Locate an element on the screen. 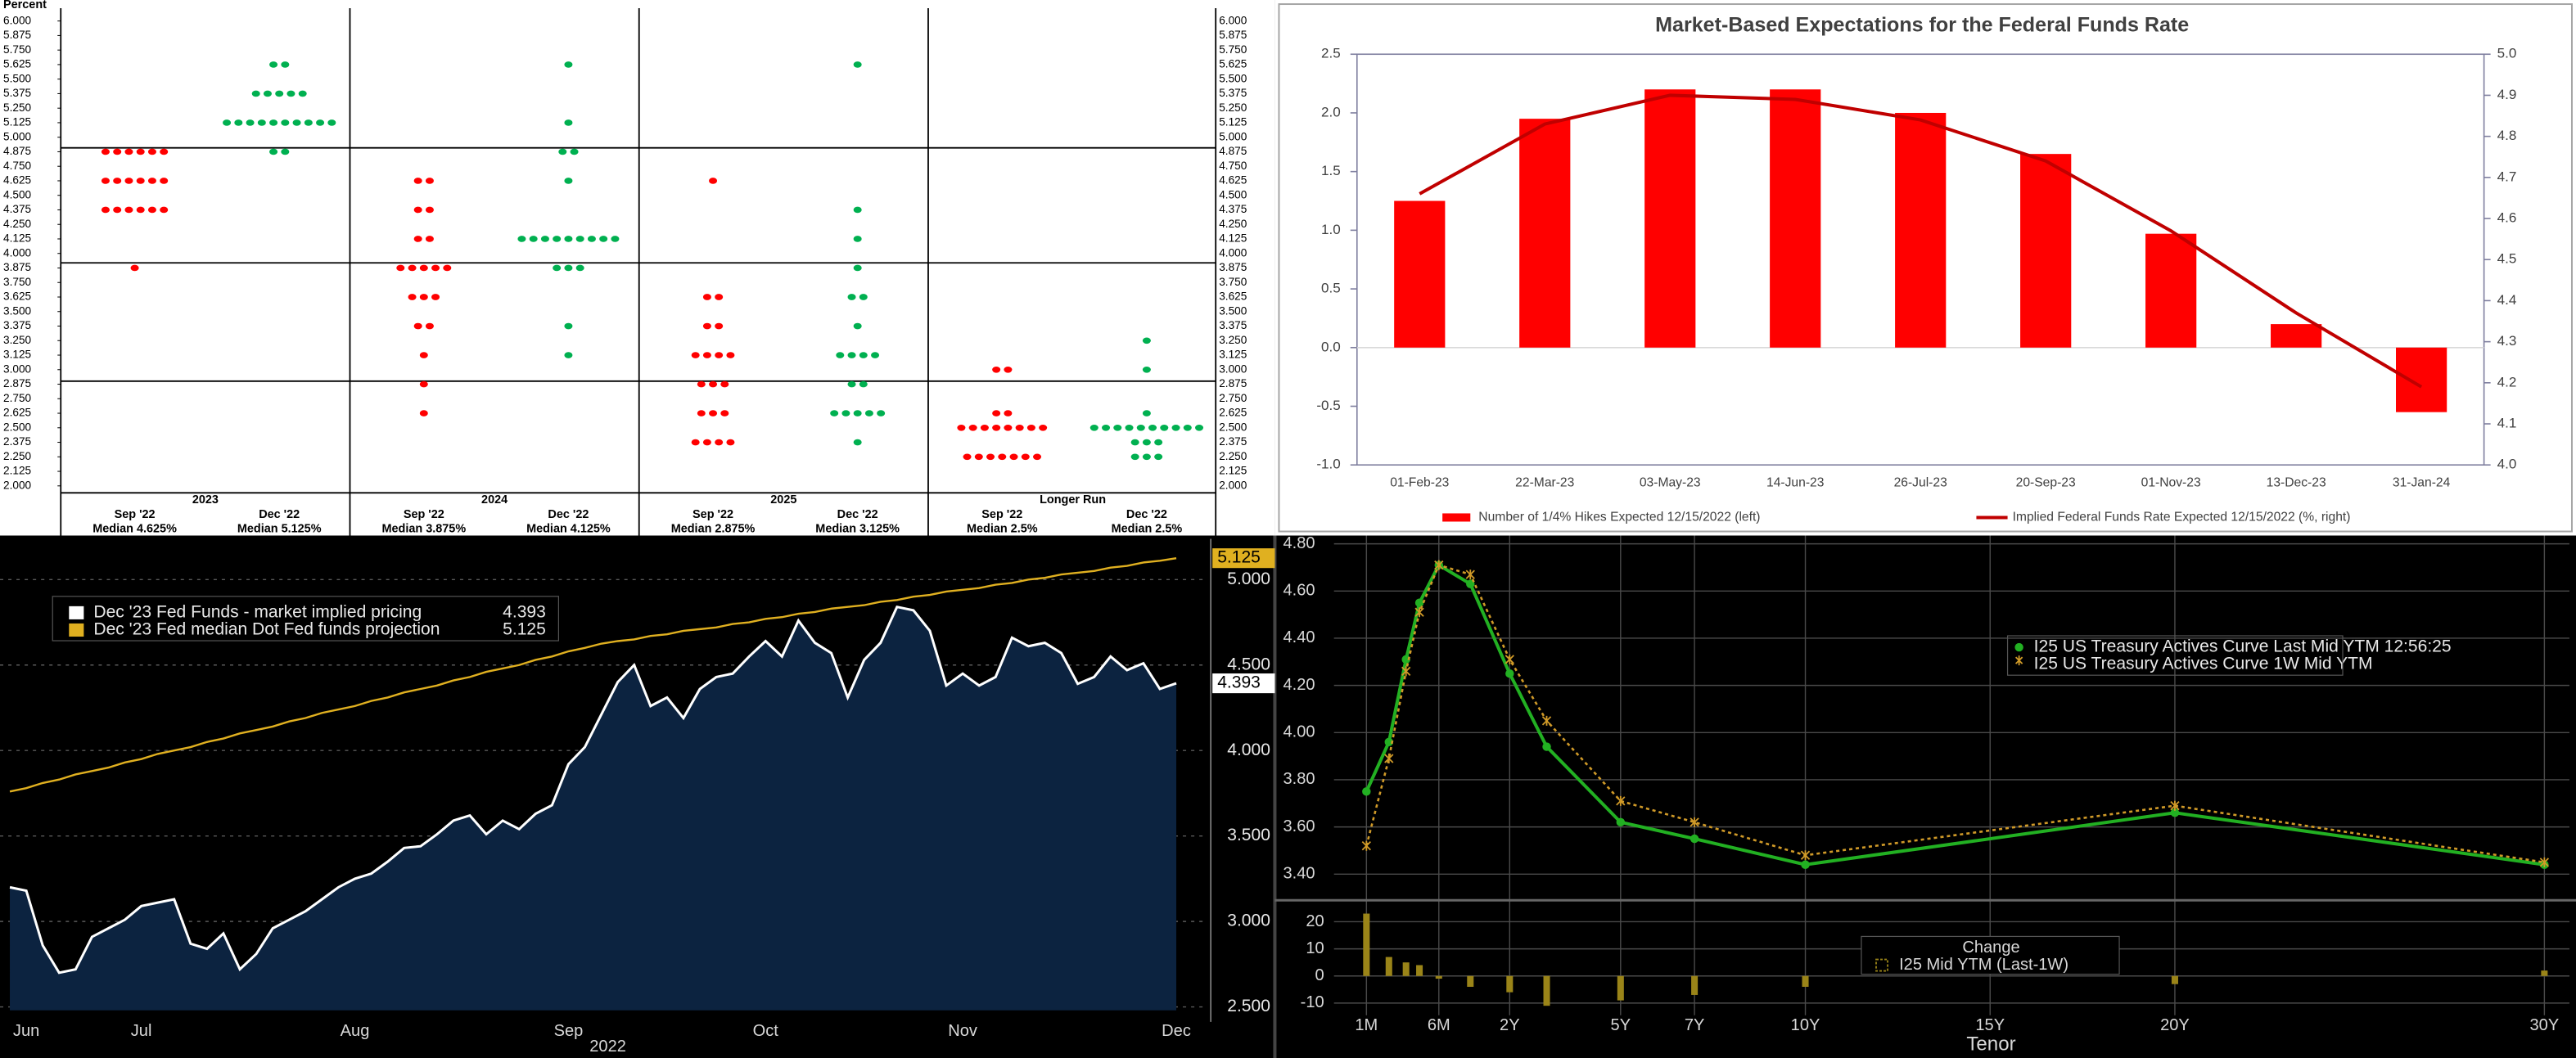 The height and width of the screenshot is (1058, 2576). y-tick-label: 2.5 is located at coordinates (1331, 53).